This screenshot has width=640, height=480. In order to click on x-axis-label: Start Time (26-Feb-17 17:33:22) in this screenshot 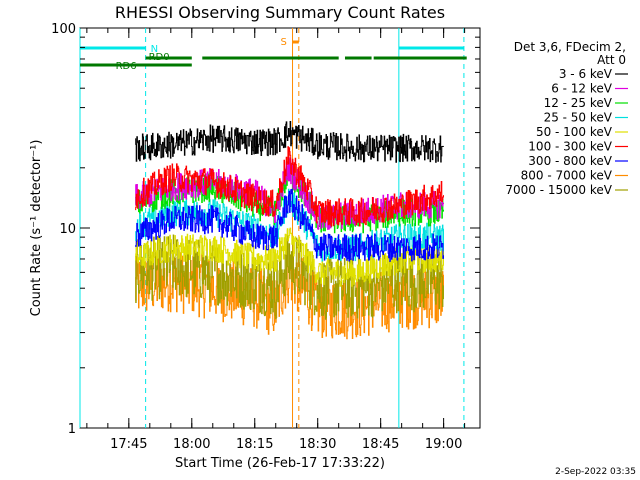, I will do `click(280, 463)`.